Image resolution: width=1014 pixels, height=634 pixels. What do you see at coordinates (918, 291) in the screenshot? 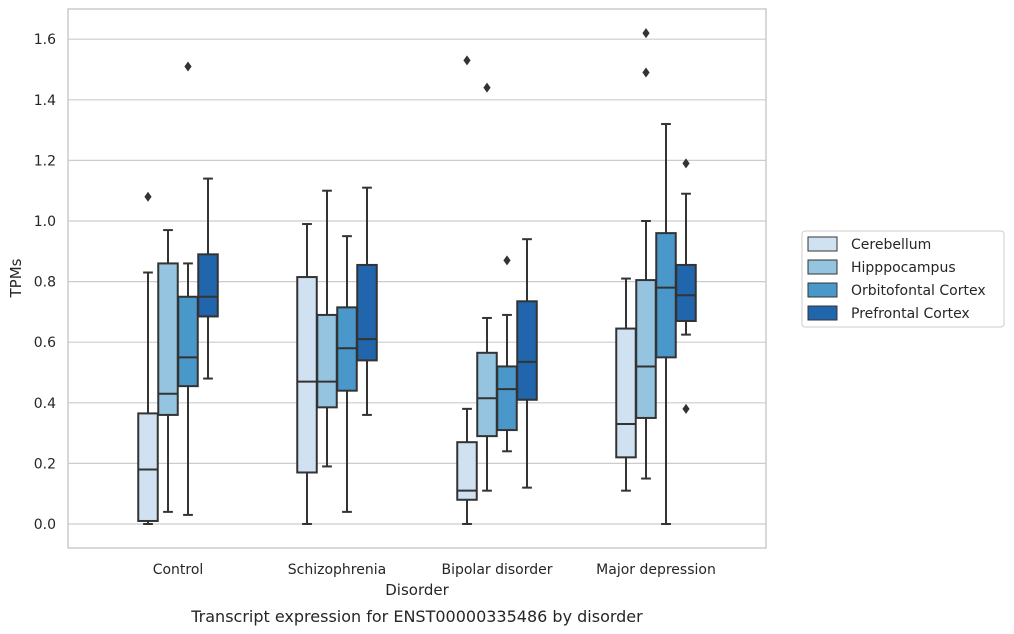
I see `legend-entry: Orbitofontal Cortex` at bounding box center [918, 291].